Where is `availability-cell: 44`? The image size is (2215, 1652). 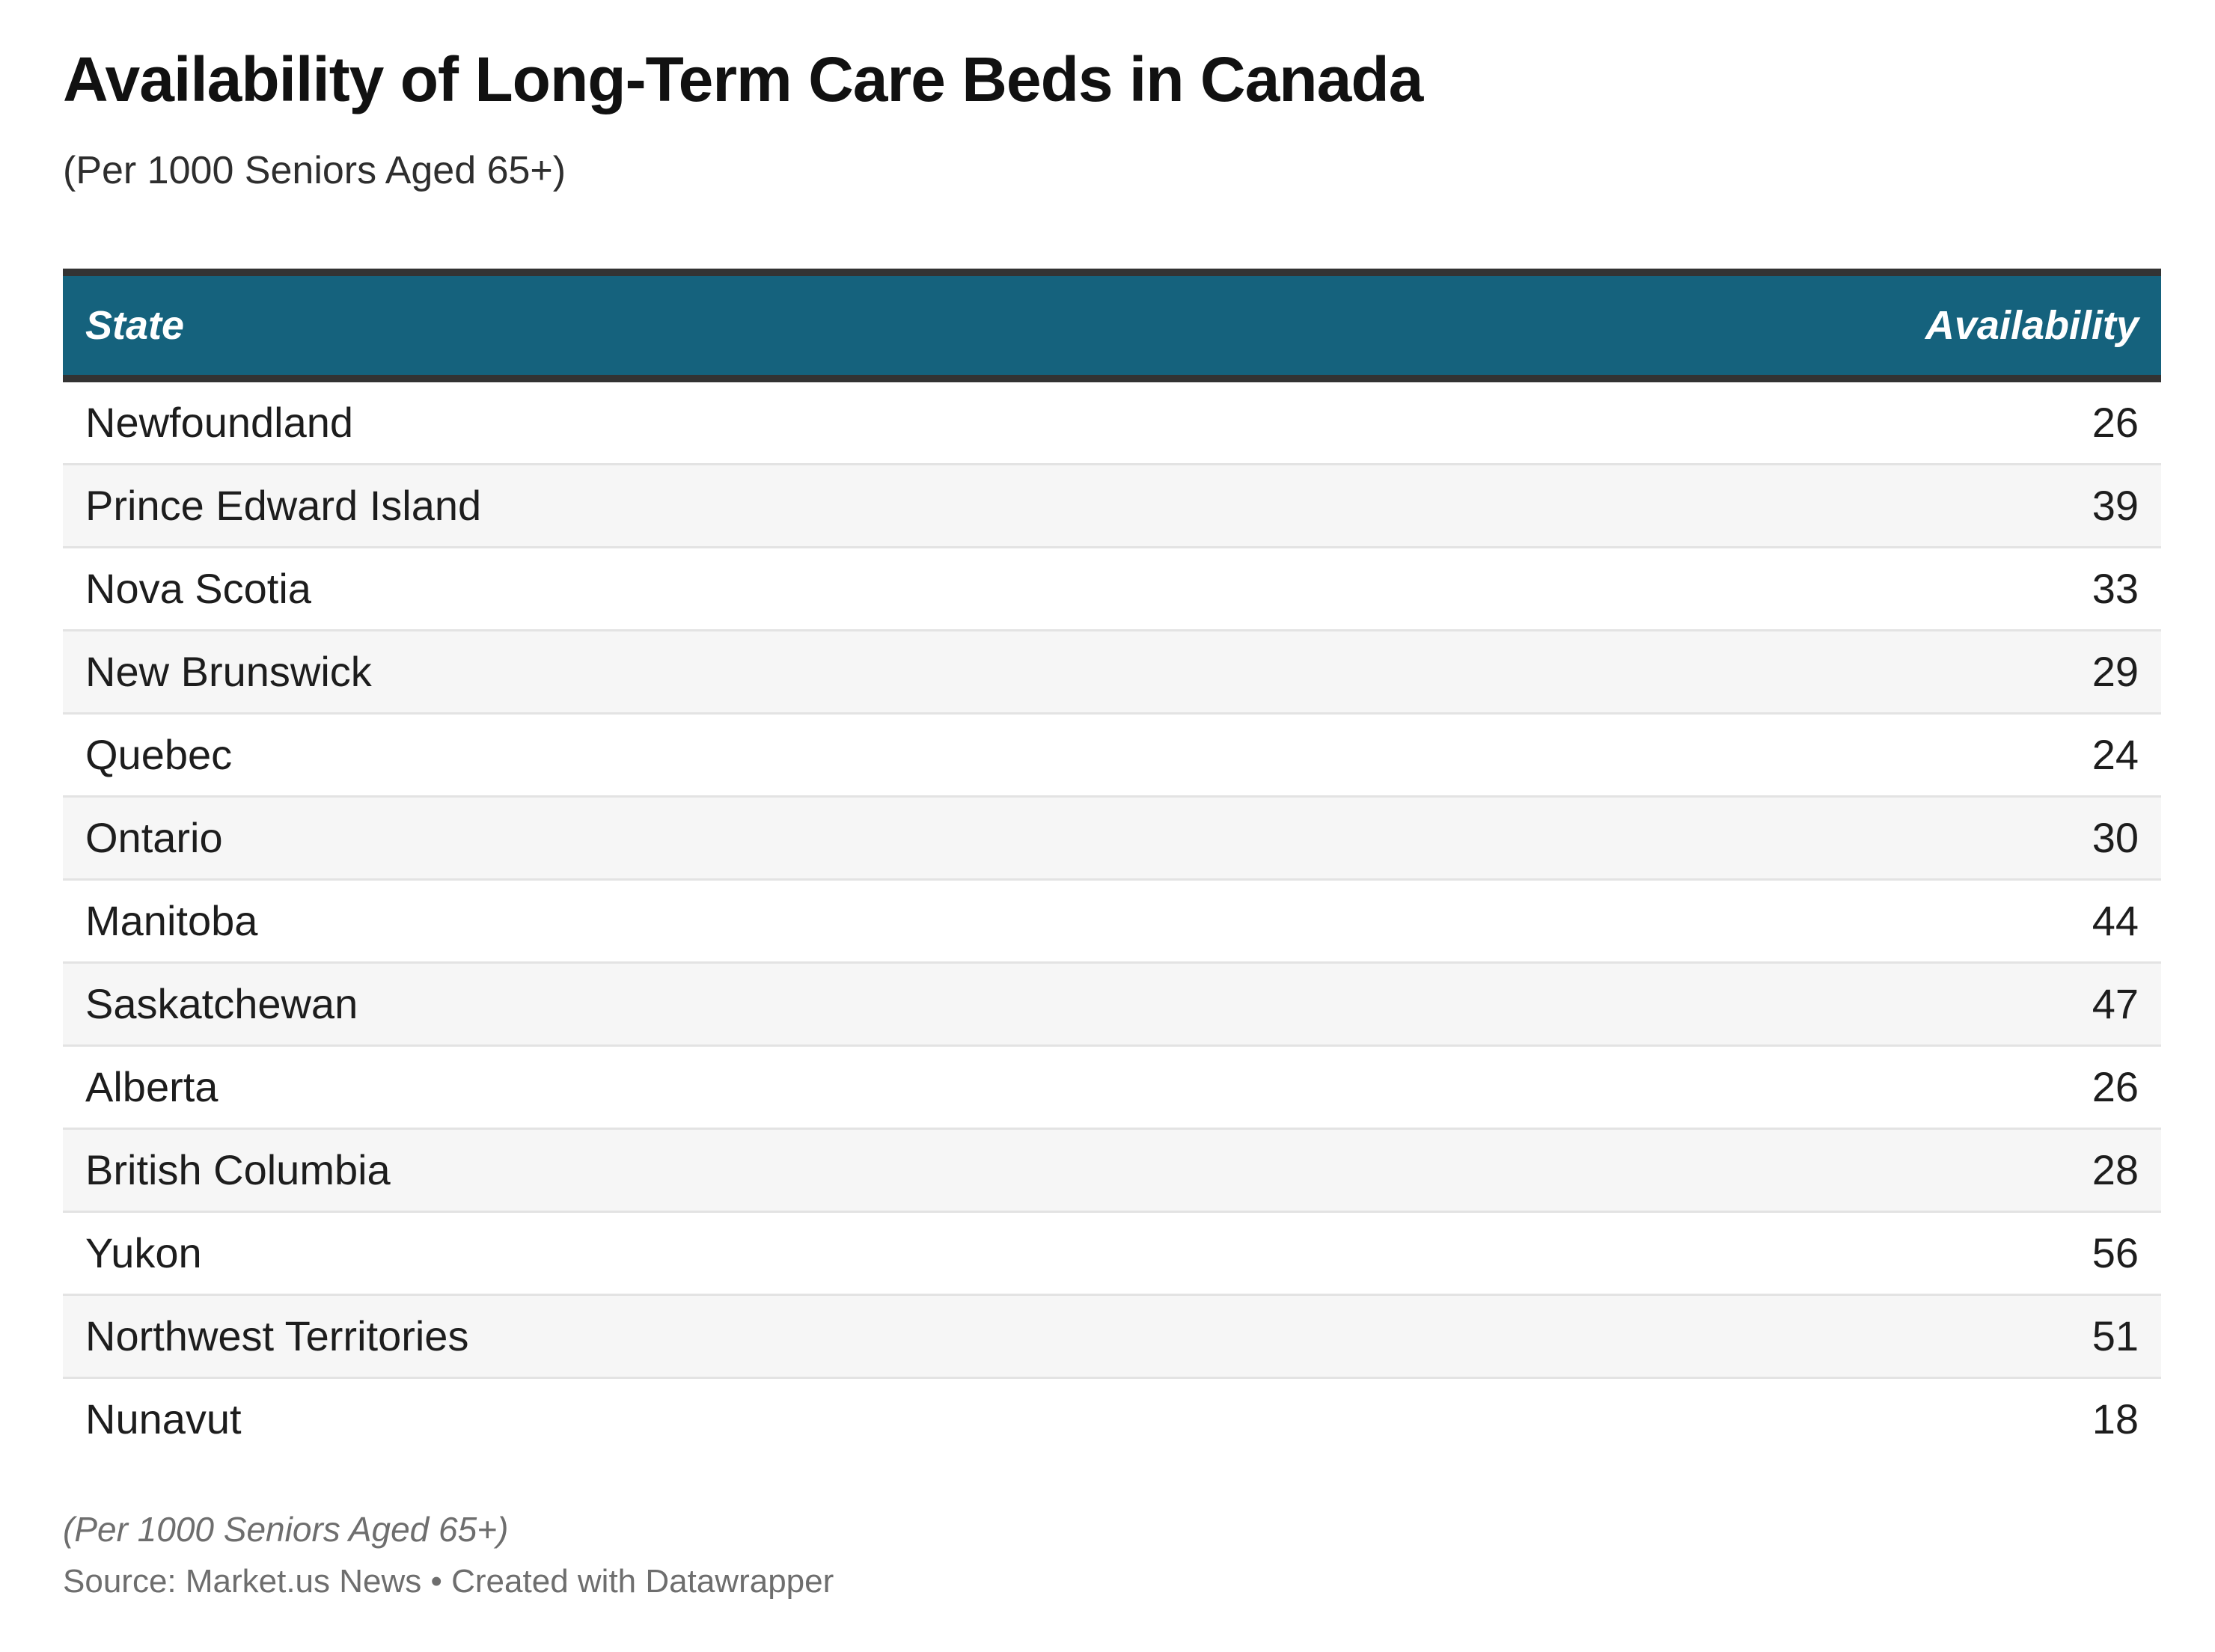 availability-cell: 44 is located at coordinates (1774, 920).